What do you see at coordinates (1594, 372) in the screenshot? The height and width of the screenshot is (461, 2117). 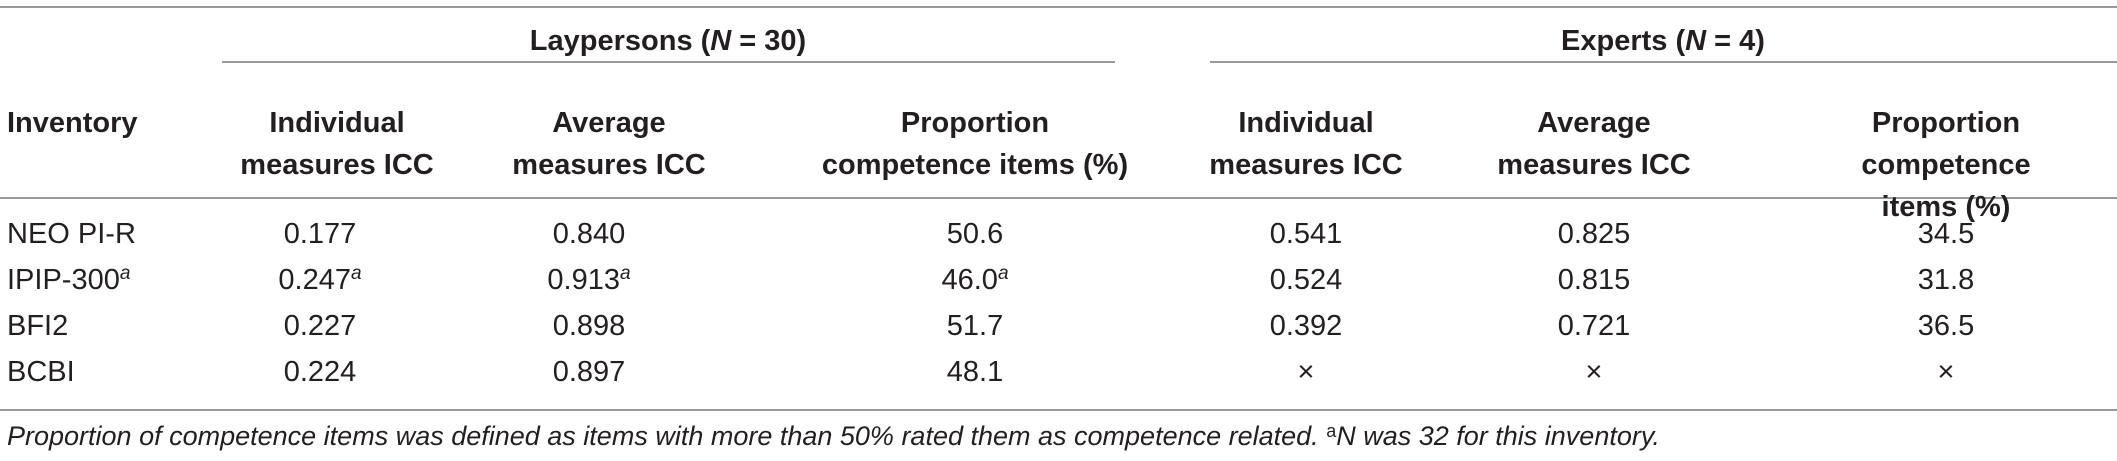 I see `cell-exp-average: ×` at bounding box center [1594, 372].